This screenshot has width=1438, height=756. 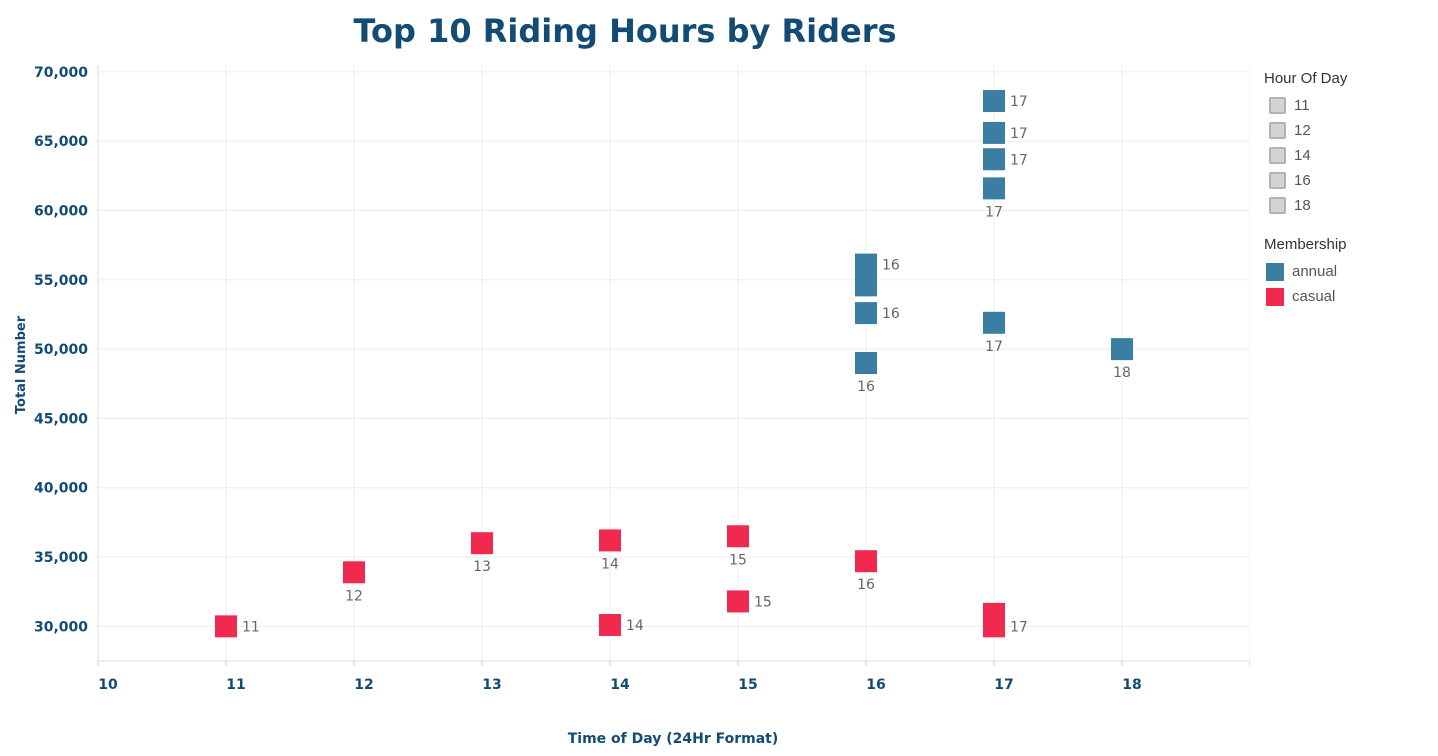 I want to click on legend-hour-label: 18, so click(x=1302, y=205).